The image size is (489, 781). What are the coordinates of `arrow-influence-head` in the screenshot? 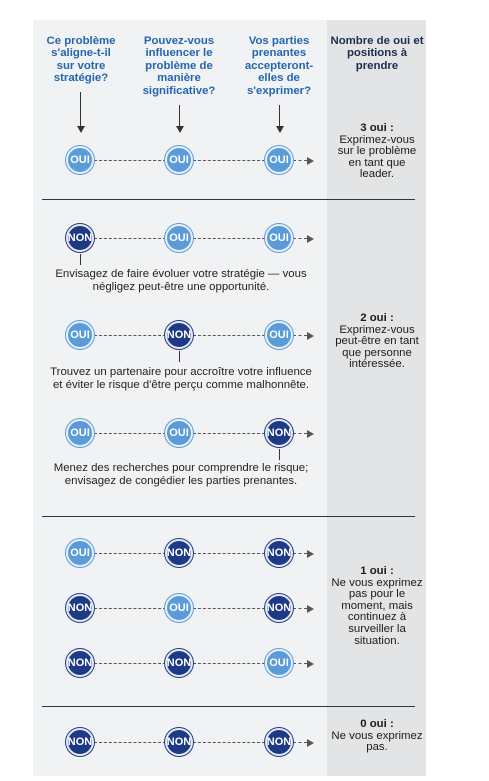 It's located at (180, 129).